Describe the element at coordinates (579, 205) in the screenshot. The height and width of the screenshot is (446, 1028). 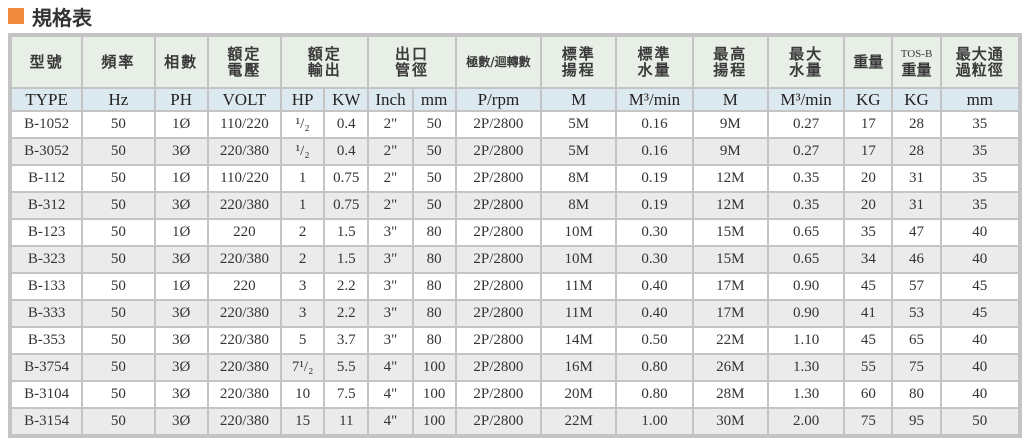
I see `table-cell: 8M` at that location.